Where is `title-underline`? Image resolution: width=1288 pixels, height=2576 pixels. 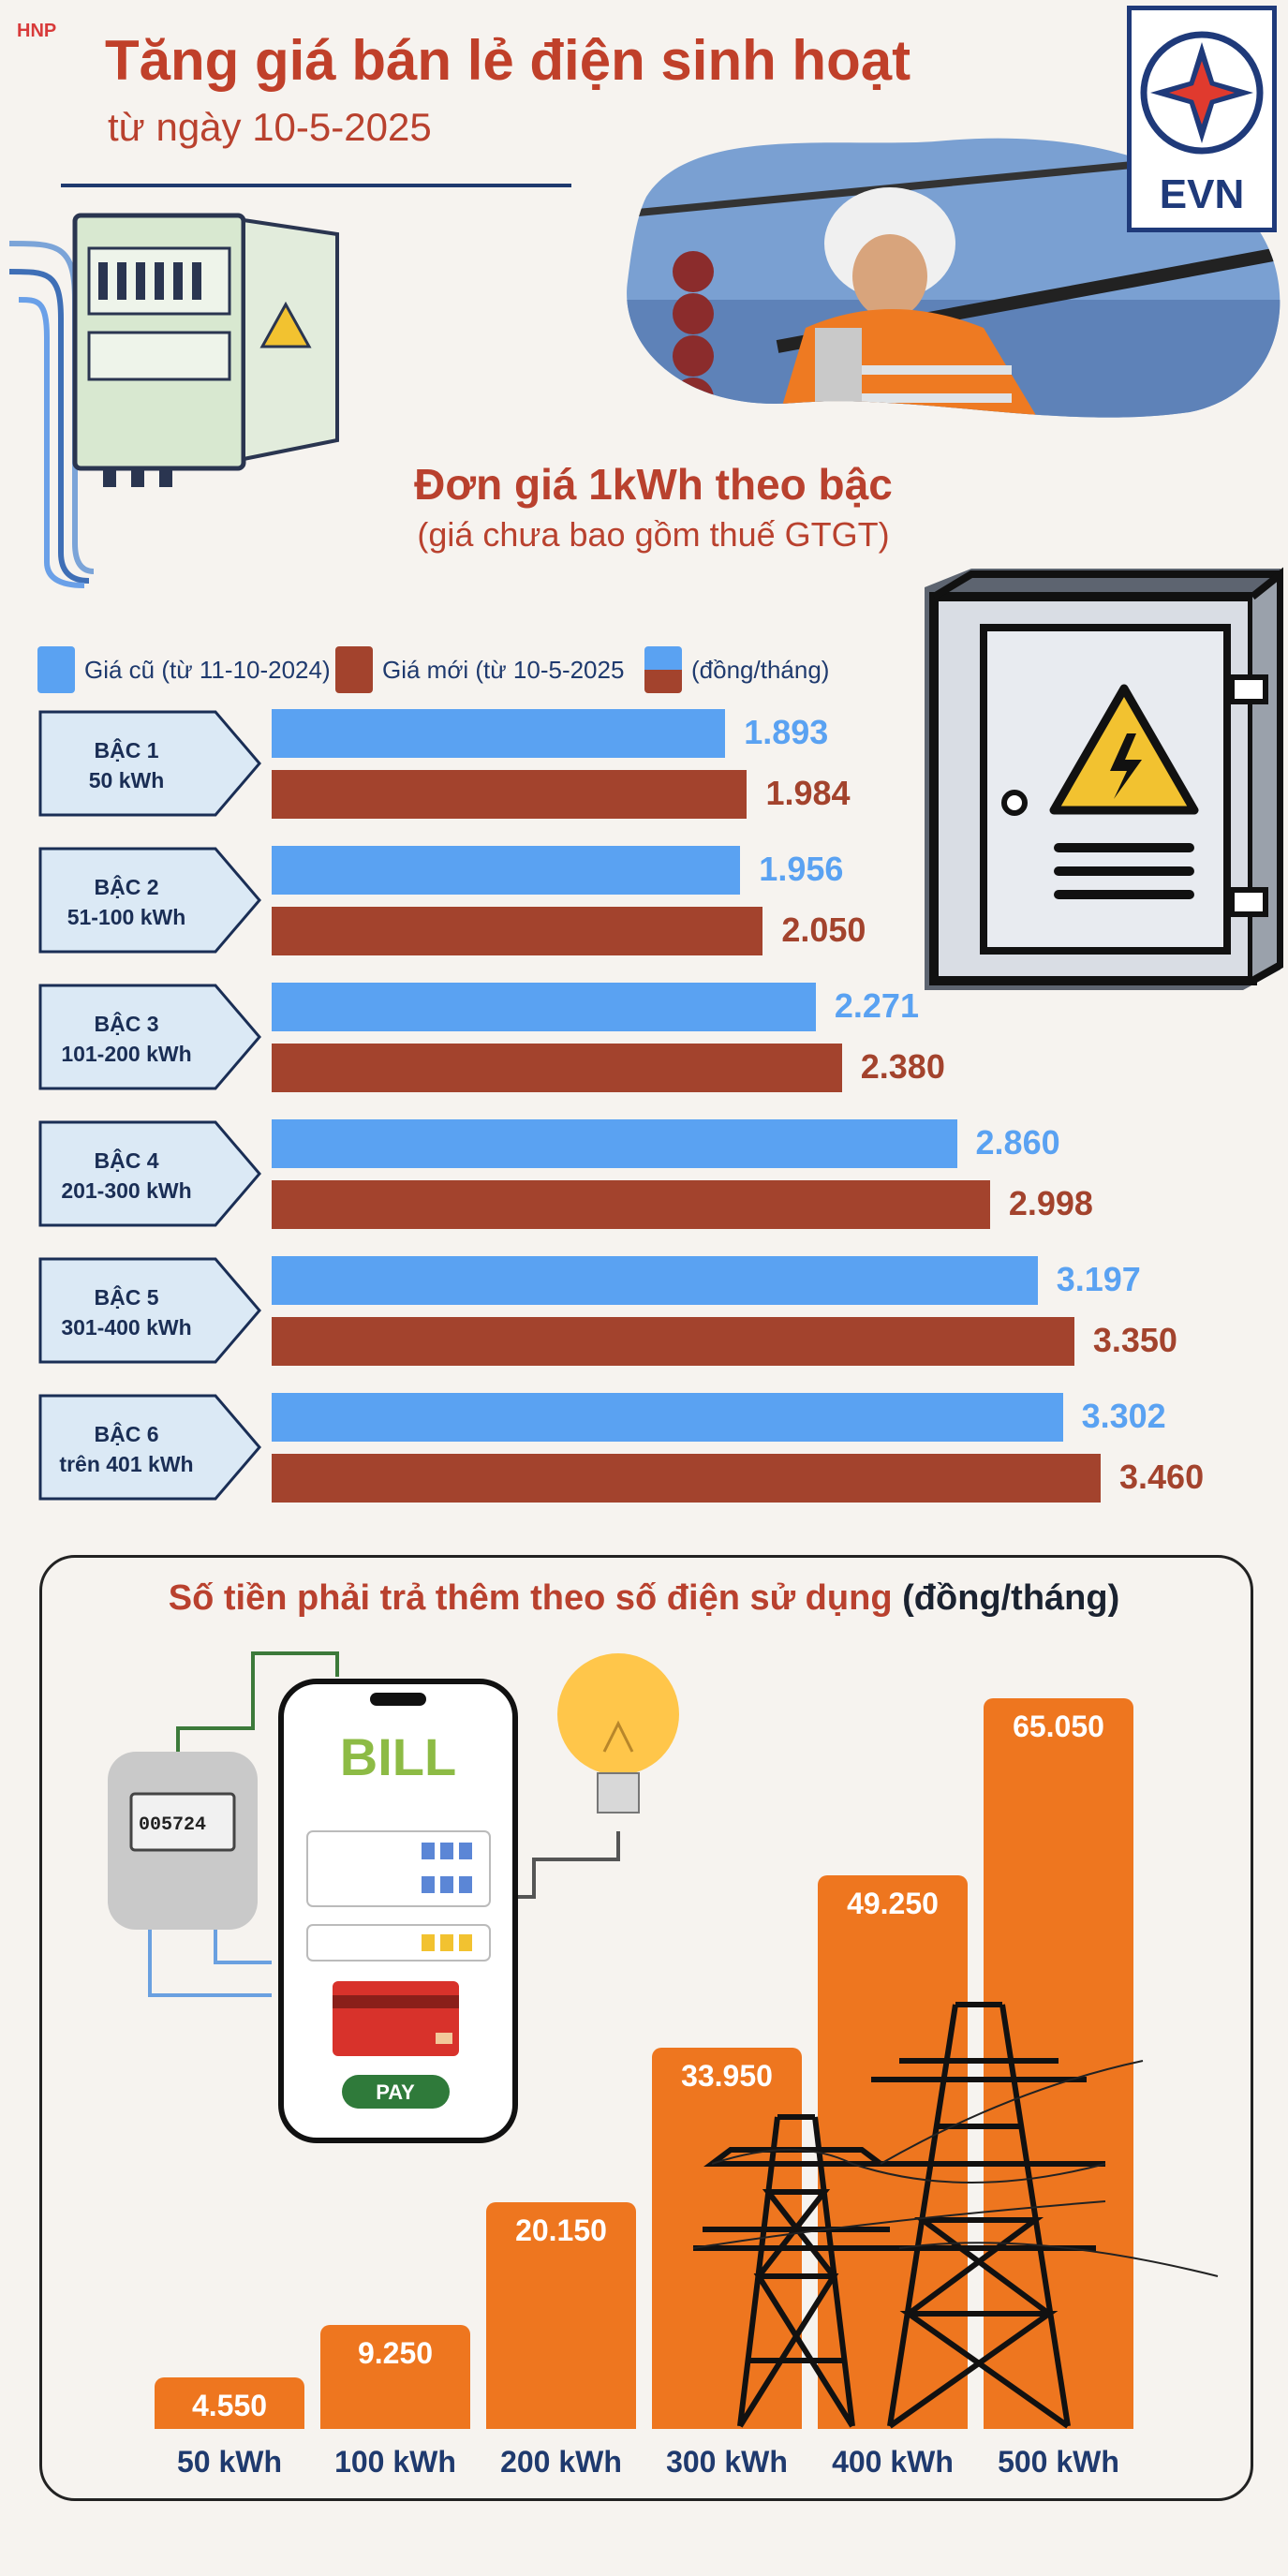
title-underline is located at coordinates (316, 186).